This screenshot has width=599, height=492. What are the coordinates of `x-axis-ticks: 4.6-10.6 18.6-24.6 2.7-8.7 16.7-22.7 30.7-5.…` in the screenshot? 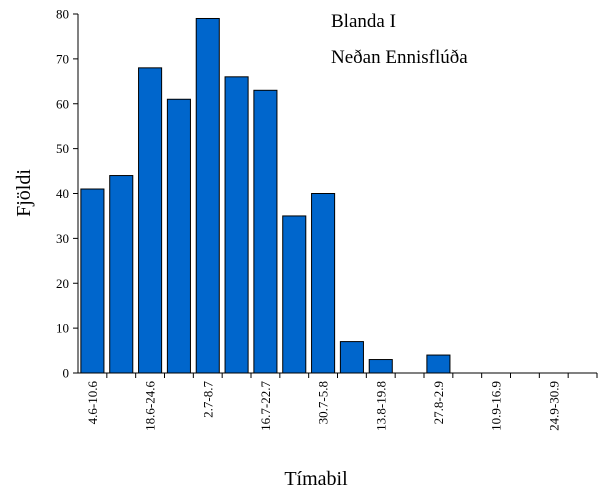 It's located at (341, 402).